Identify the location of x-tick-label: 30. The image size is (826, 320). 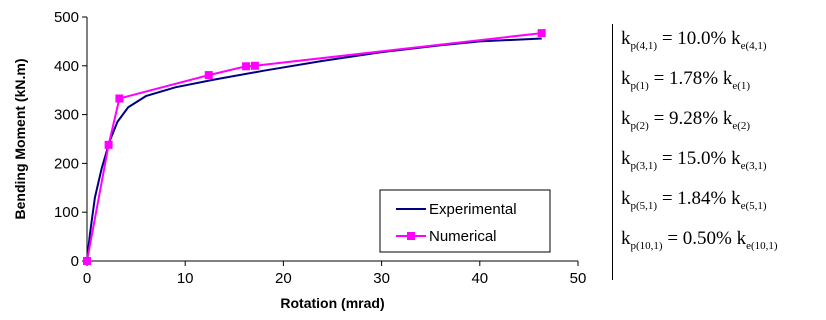
(381, 278).